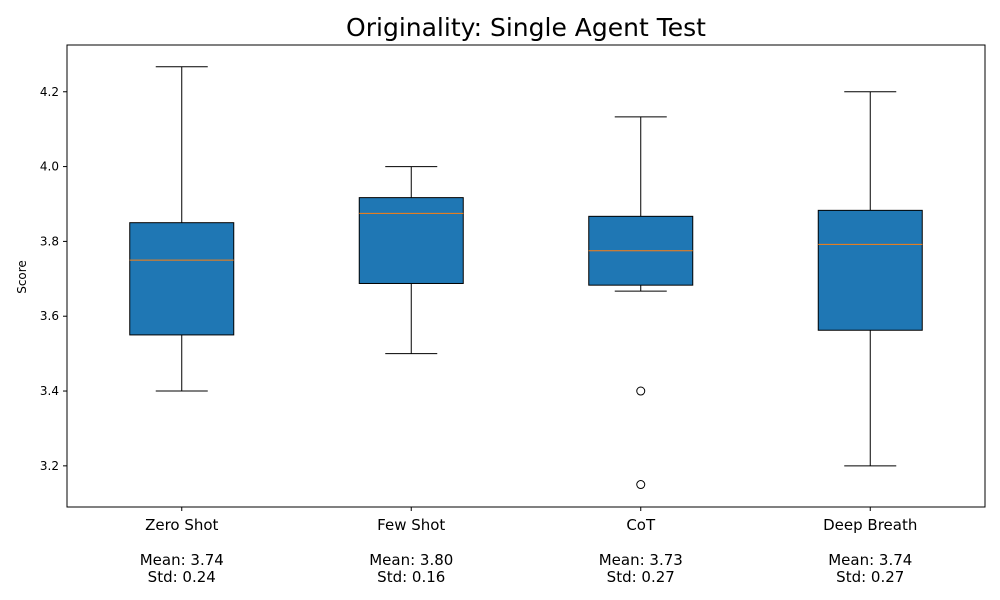  What do you see at coordinates (182, 577) in the screenshot?
I see `std-label: Std: 0.24` at bounding box center [182, 577].